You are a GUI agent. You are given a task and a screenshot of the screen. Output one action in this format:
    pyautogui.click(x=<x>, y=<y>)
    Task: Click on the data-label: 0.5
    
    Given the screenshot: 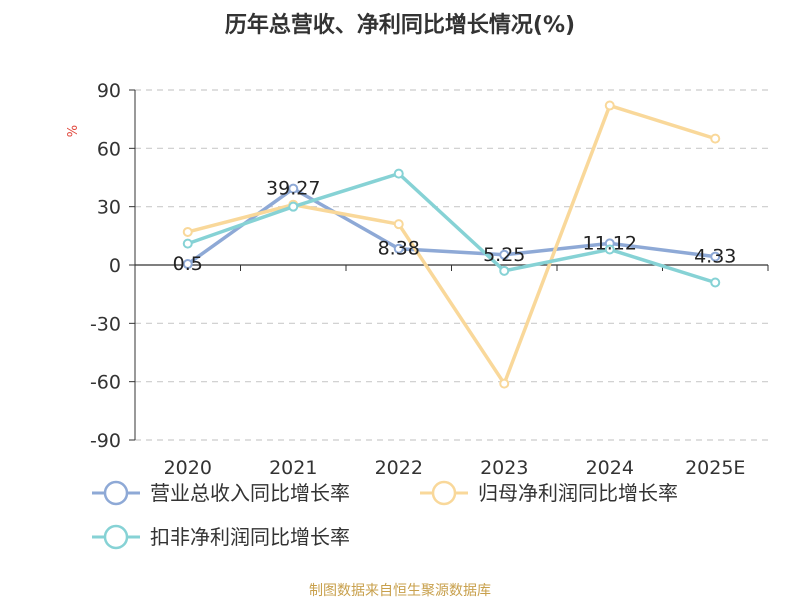 What is the action you would take?
    pyautogui.click(x=188, y=264)
    